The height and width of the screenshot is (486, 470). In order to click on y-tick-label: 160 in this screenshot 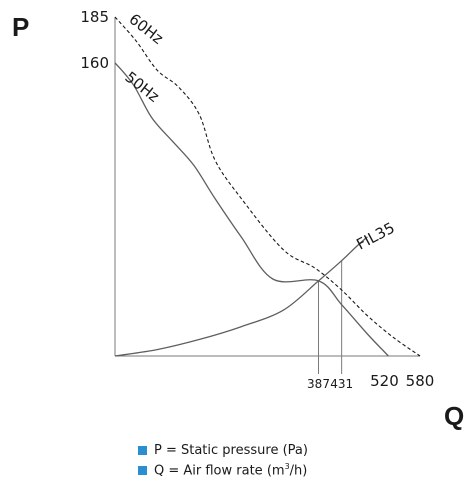, I will do `click(94, 63)`.